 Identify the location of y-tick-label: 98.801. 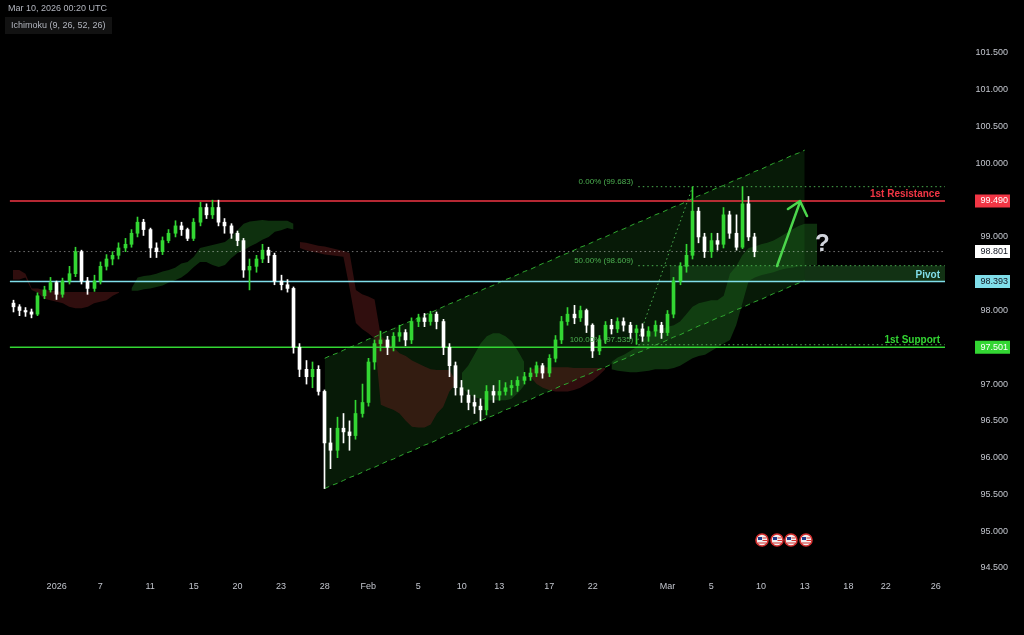
(994, 251).